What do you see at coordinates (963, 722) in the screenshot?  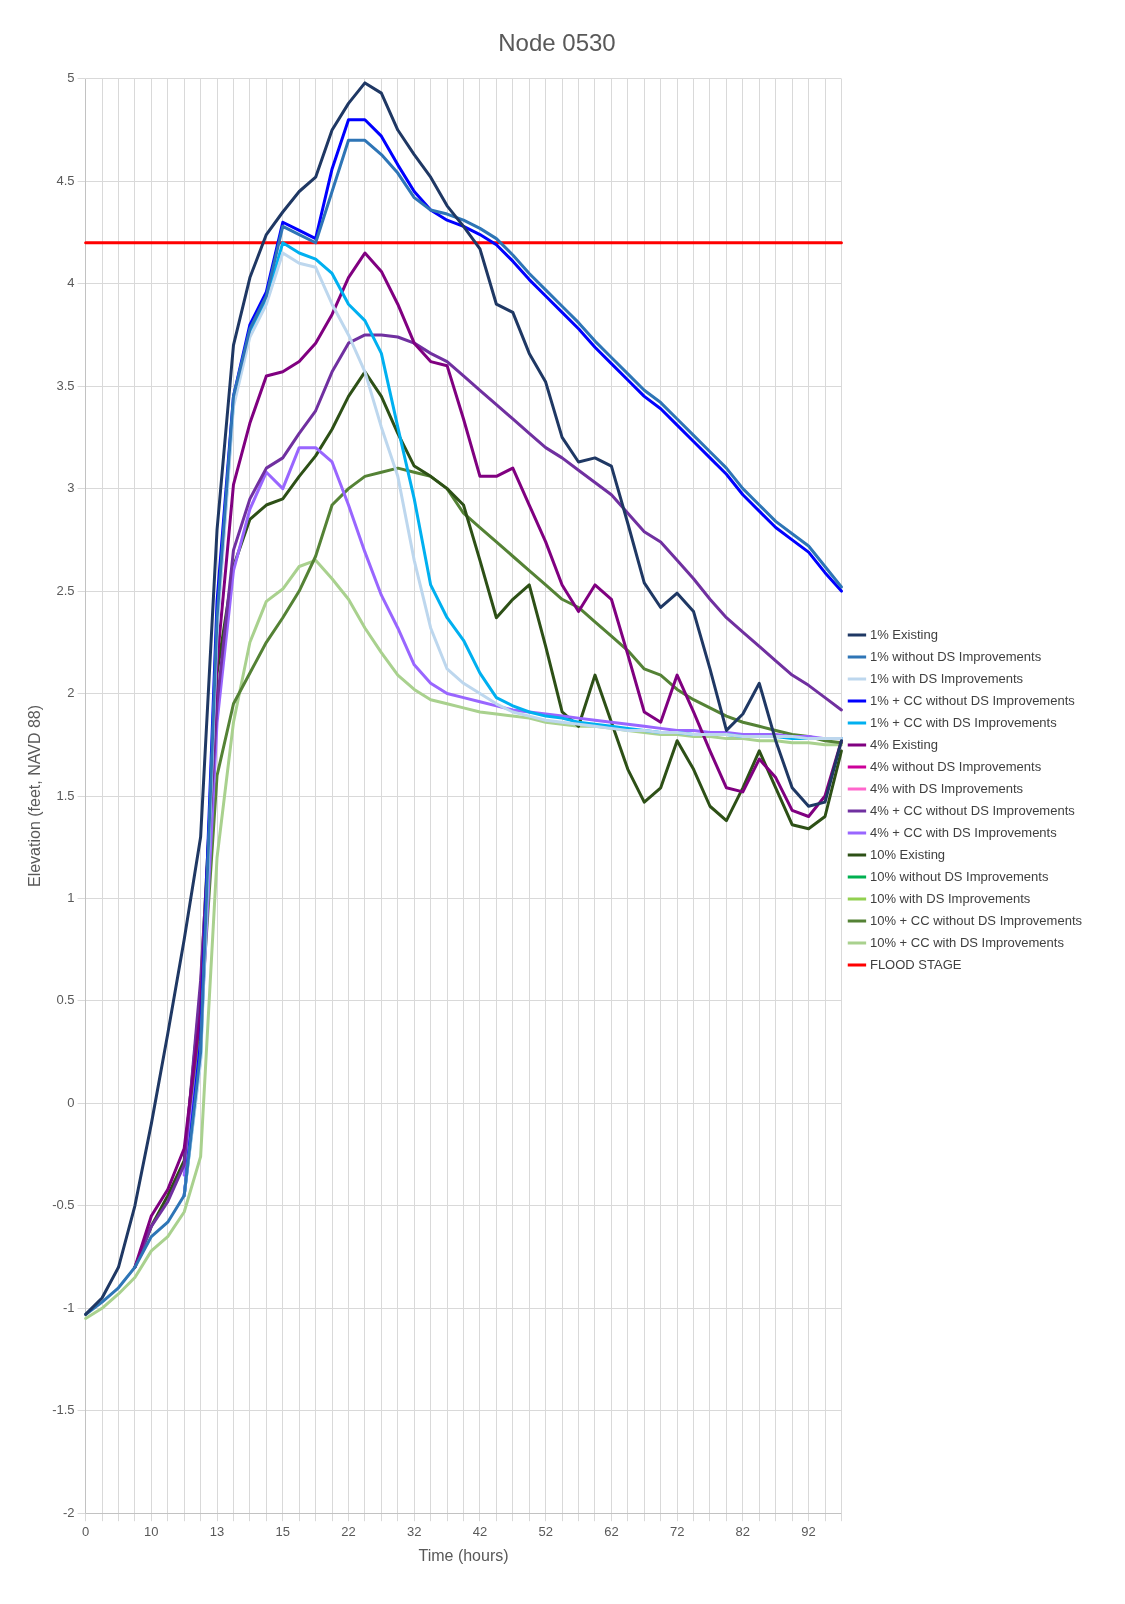 I see `legend-label: 1% + CC with DS Improvements` at bounding box center [963, 722].